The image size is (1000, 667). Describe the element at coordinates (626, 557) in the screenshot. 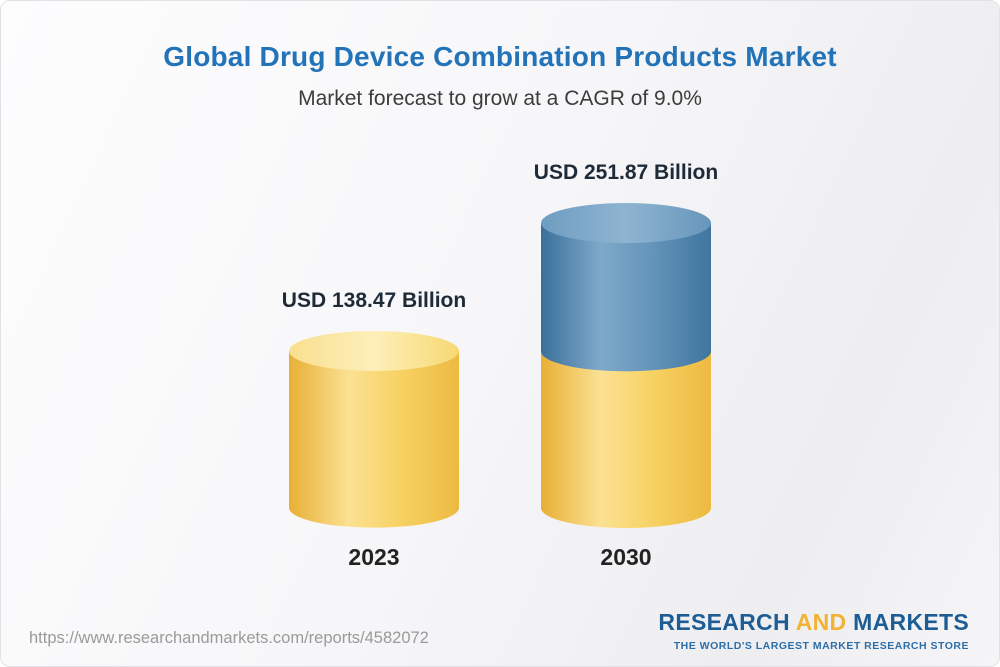

I see `x-axis-label-2030: 2030` at that location.